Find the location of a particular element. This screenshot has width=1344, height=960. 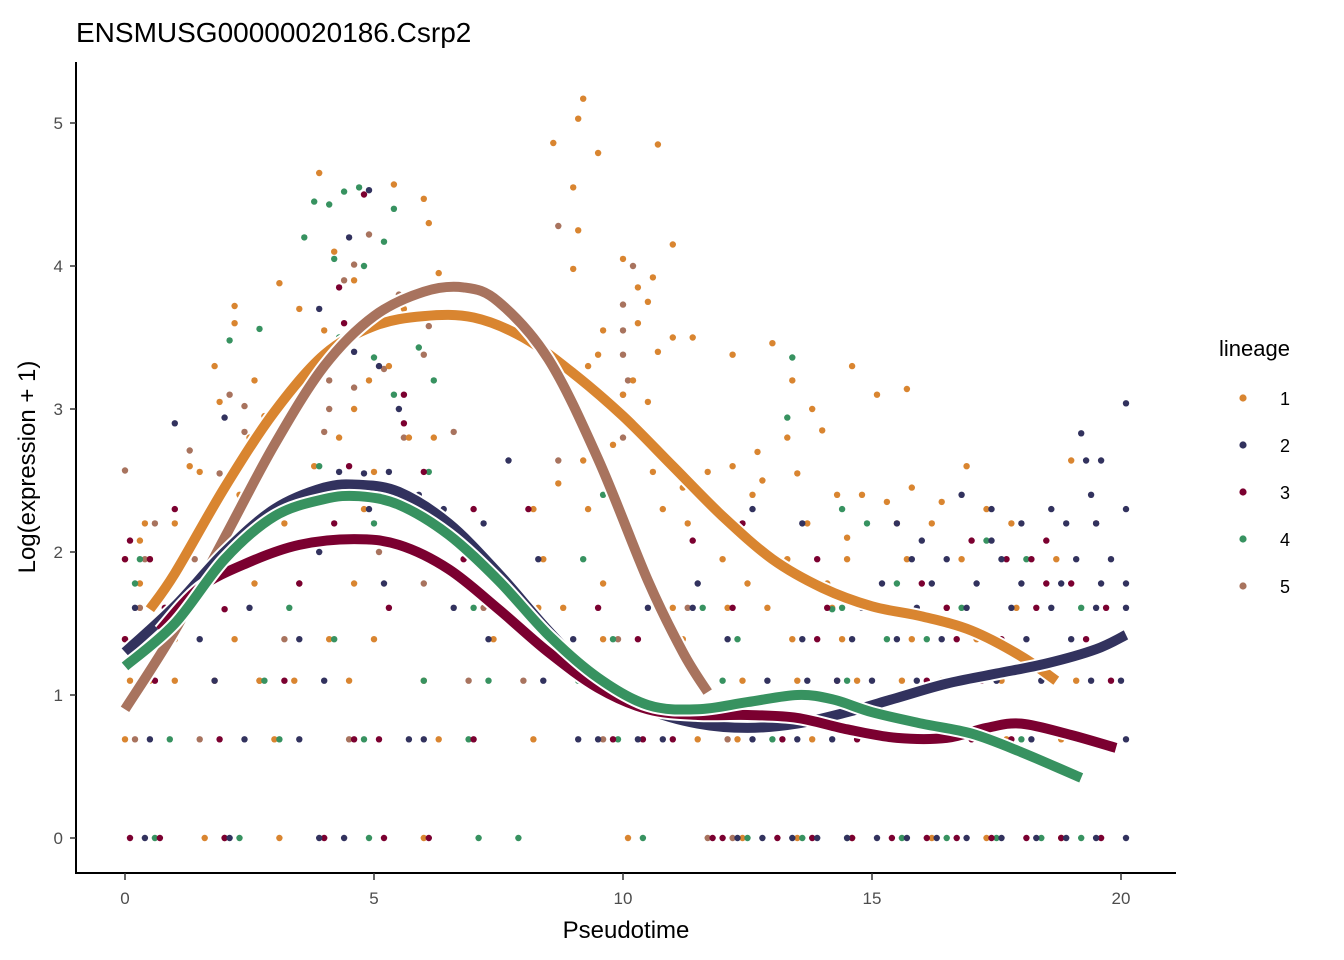

legend-label: 2 is located at coordinates (1285, 446).